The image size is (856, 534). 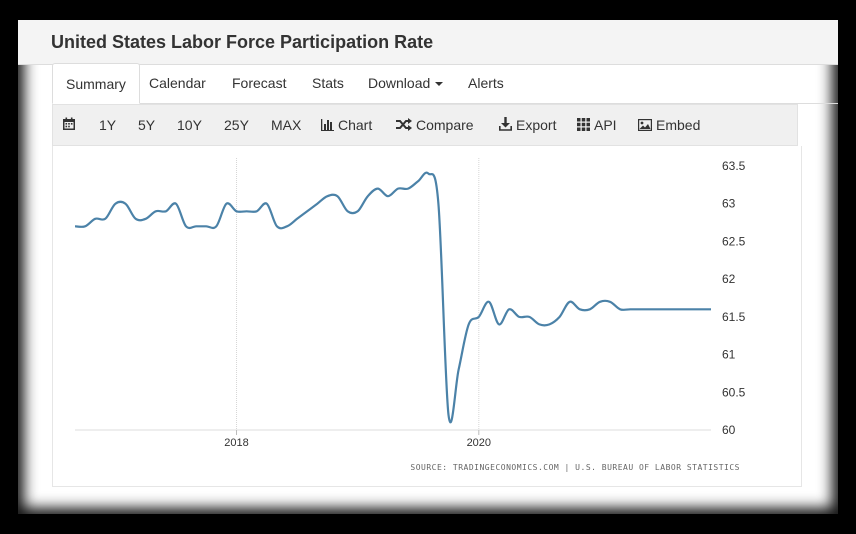 What do you see at coordinates (583, 126) in the screenshot?
I see `grid-icon` at bounding box center [583, 126].